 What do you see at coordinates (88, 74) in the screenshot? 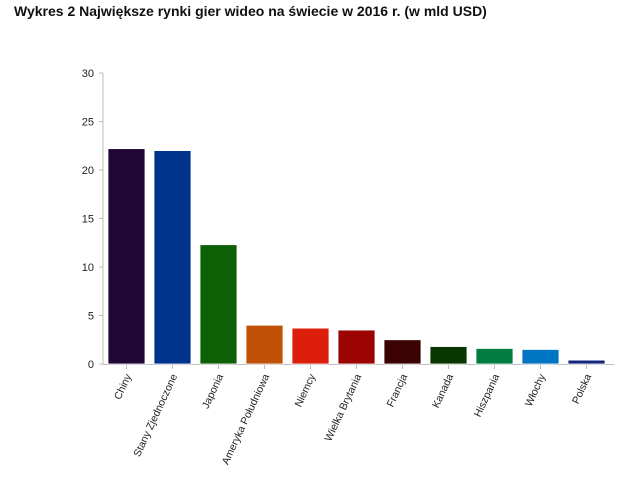
I see `y-tick-label: 30` at bounding box center [88, 74].